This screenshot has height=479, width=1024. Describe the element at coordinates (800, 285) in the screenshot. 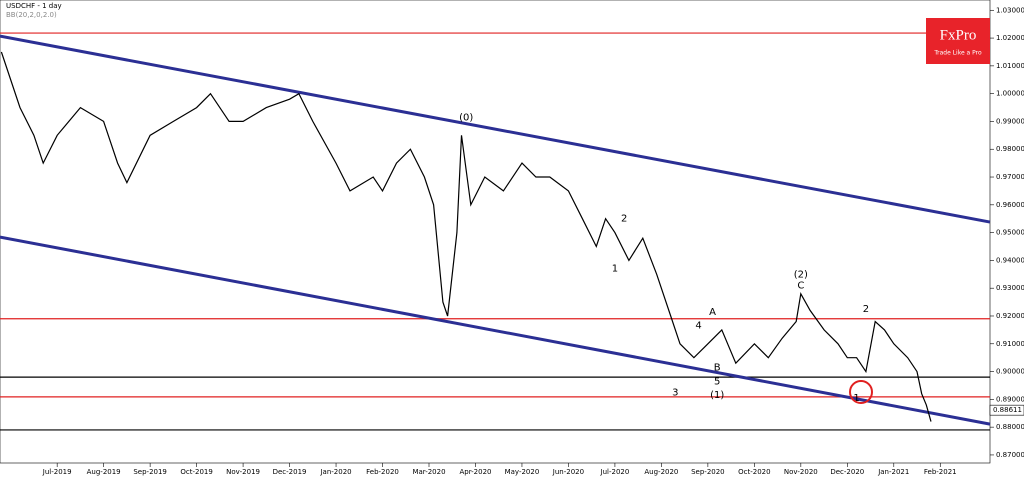

I see `wave-label: C` at that location.